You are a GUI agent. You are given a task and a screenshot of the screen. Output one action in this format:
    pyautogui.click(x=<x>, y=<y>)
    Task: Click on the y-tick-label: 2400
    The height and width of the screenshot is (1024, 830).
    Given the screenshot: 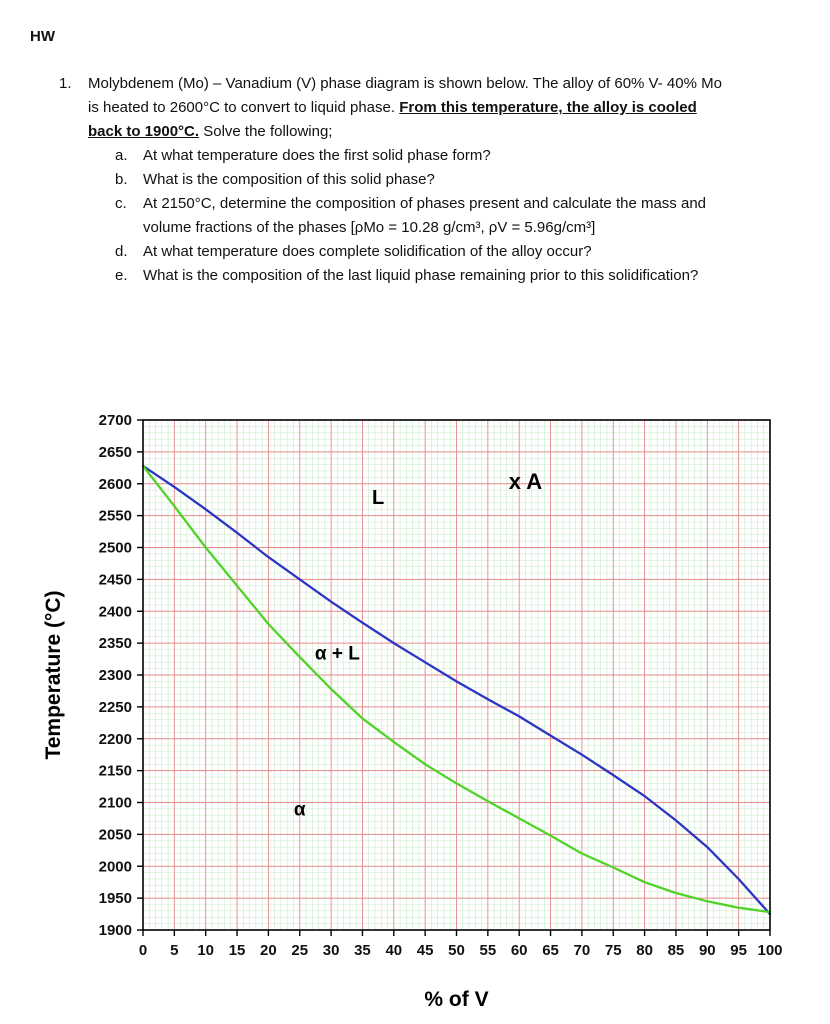 What is the action you would take?
    pyautogui.click(x=115, y=611)
    